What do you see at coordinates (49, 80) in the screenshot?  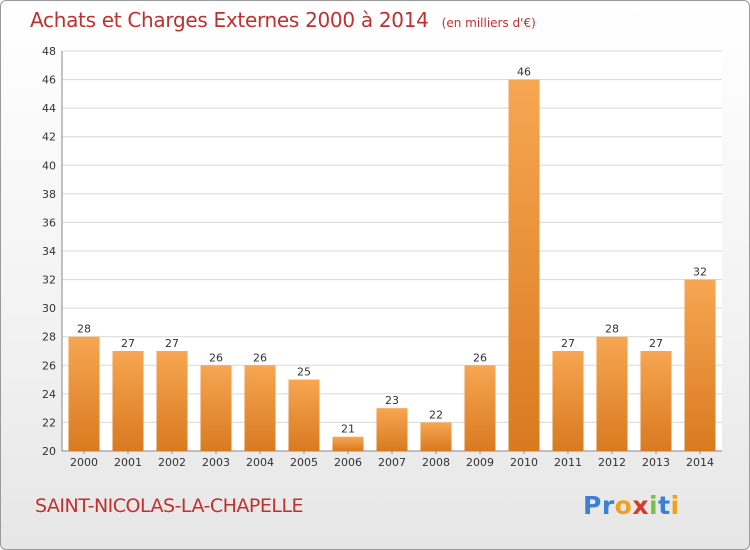 I see `y-tick-label: 46` at bounding box center [49, 80].